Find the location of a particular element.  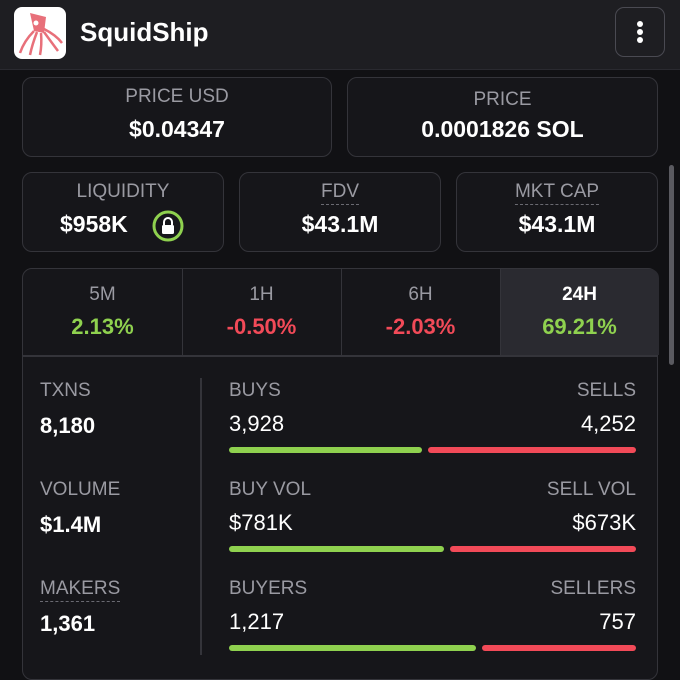

lock-icon is located at coordinates (168, 226).